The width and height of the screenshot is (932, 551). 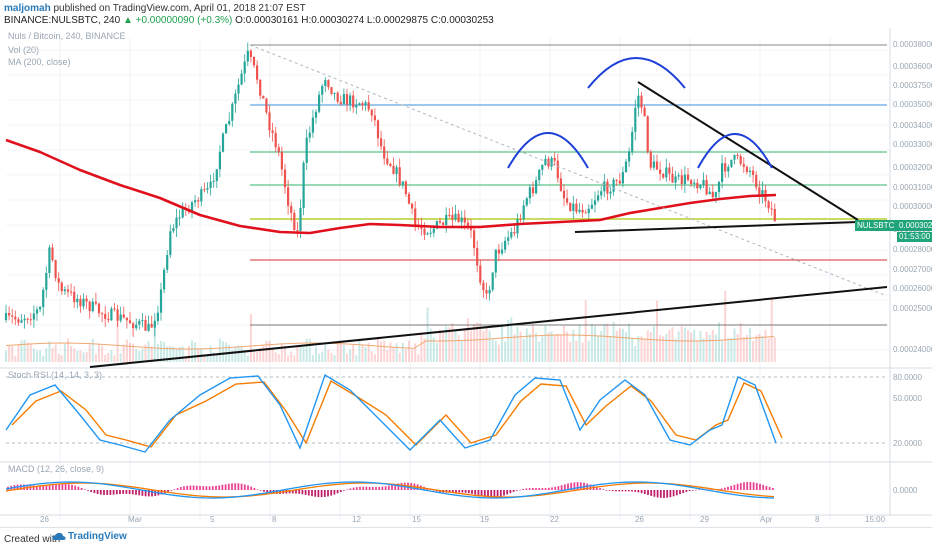 I want to click on ma-200-line, so click(x=391, y=186).